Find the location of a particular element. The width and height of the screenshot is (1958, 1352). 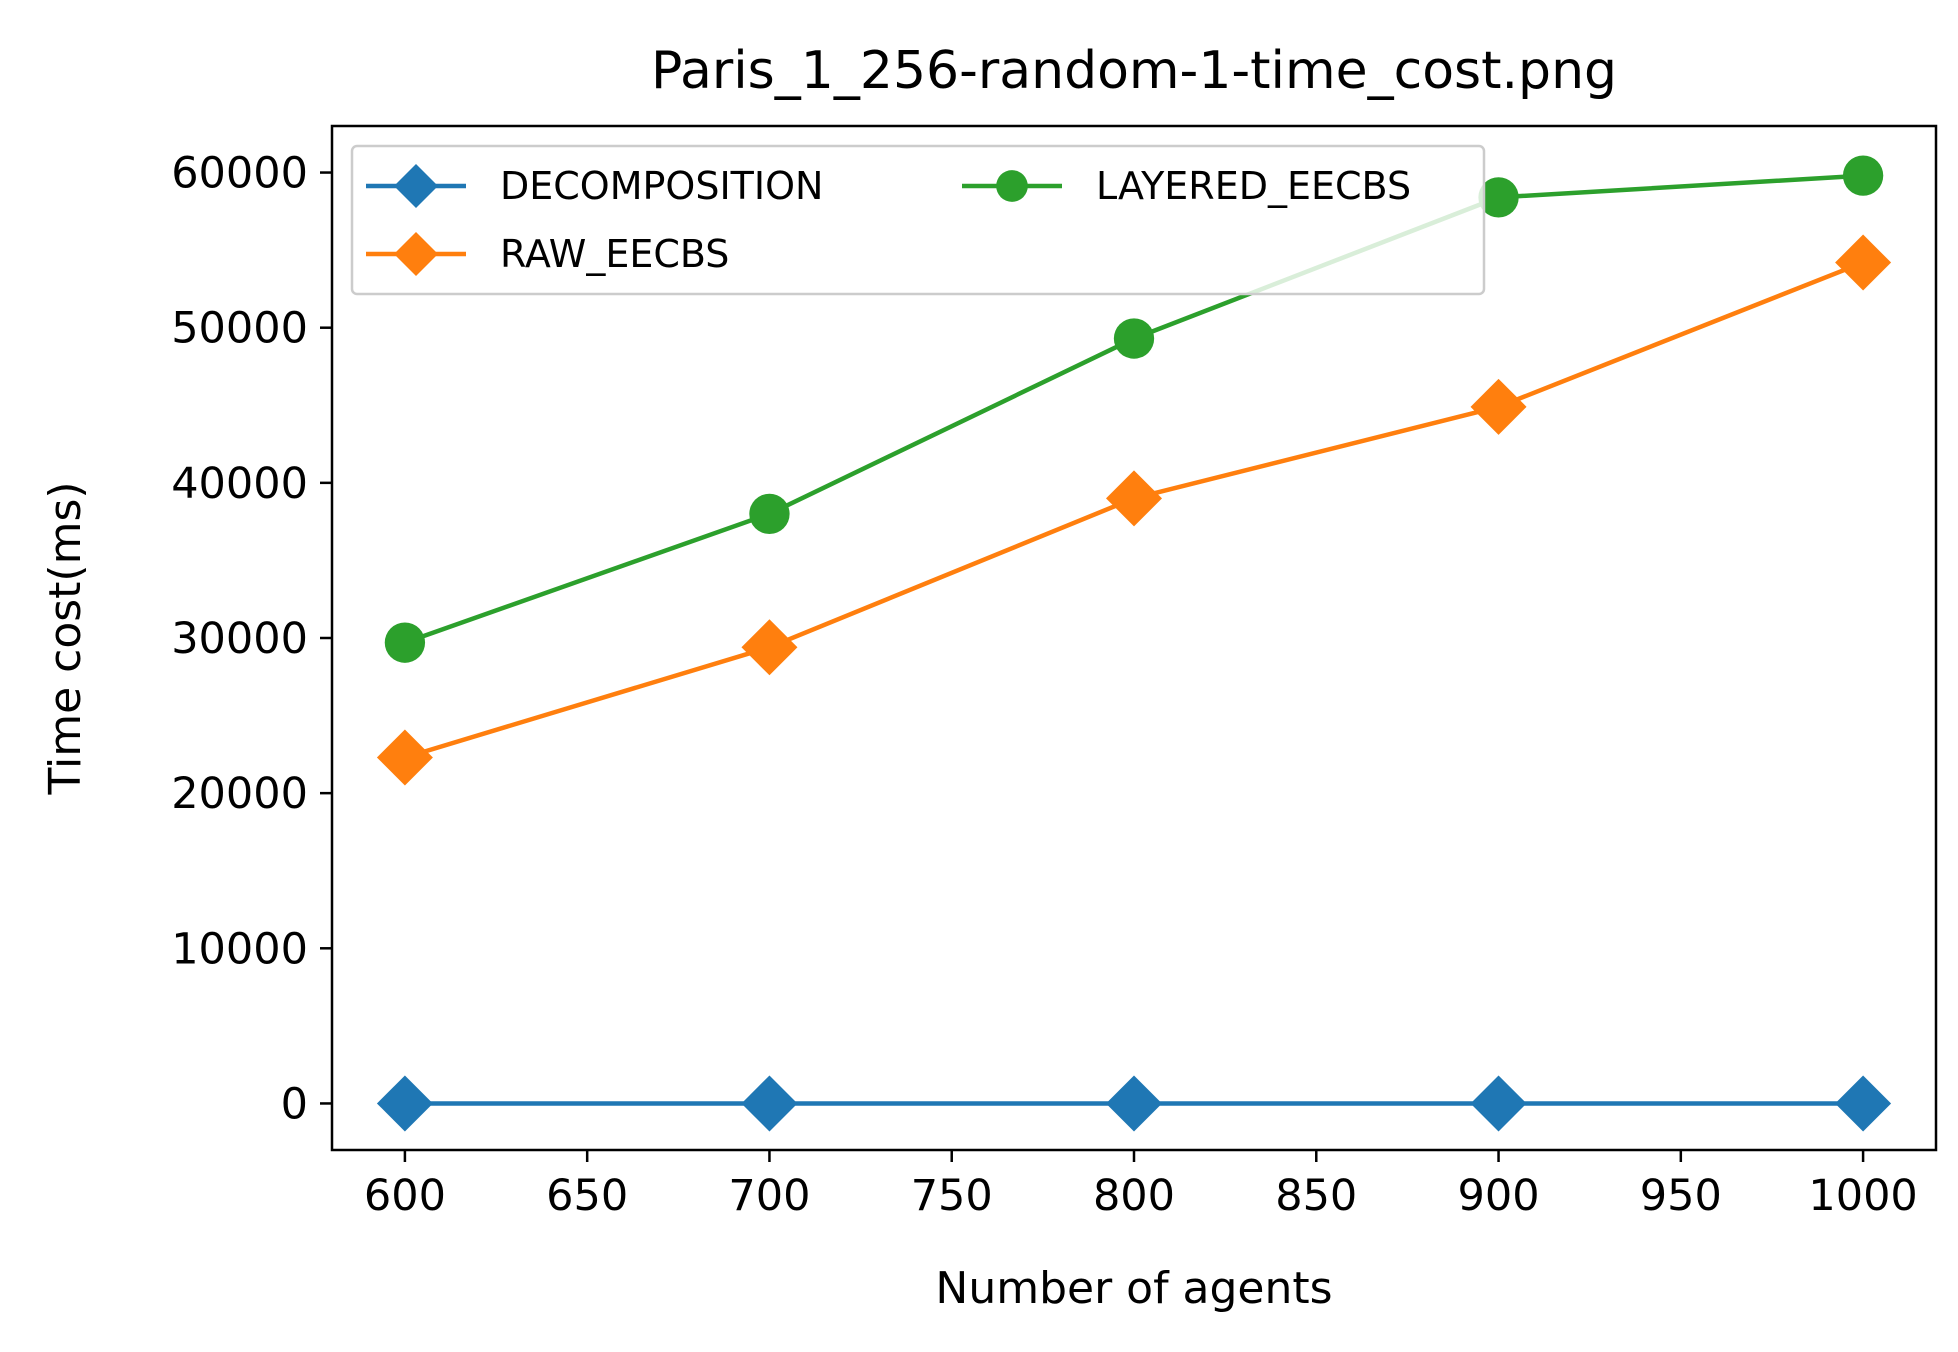

x-tick-label: 650 is located at coordinates (587, 1196).